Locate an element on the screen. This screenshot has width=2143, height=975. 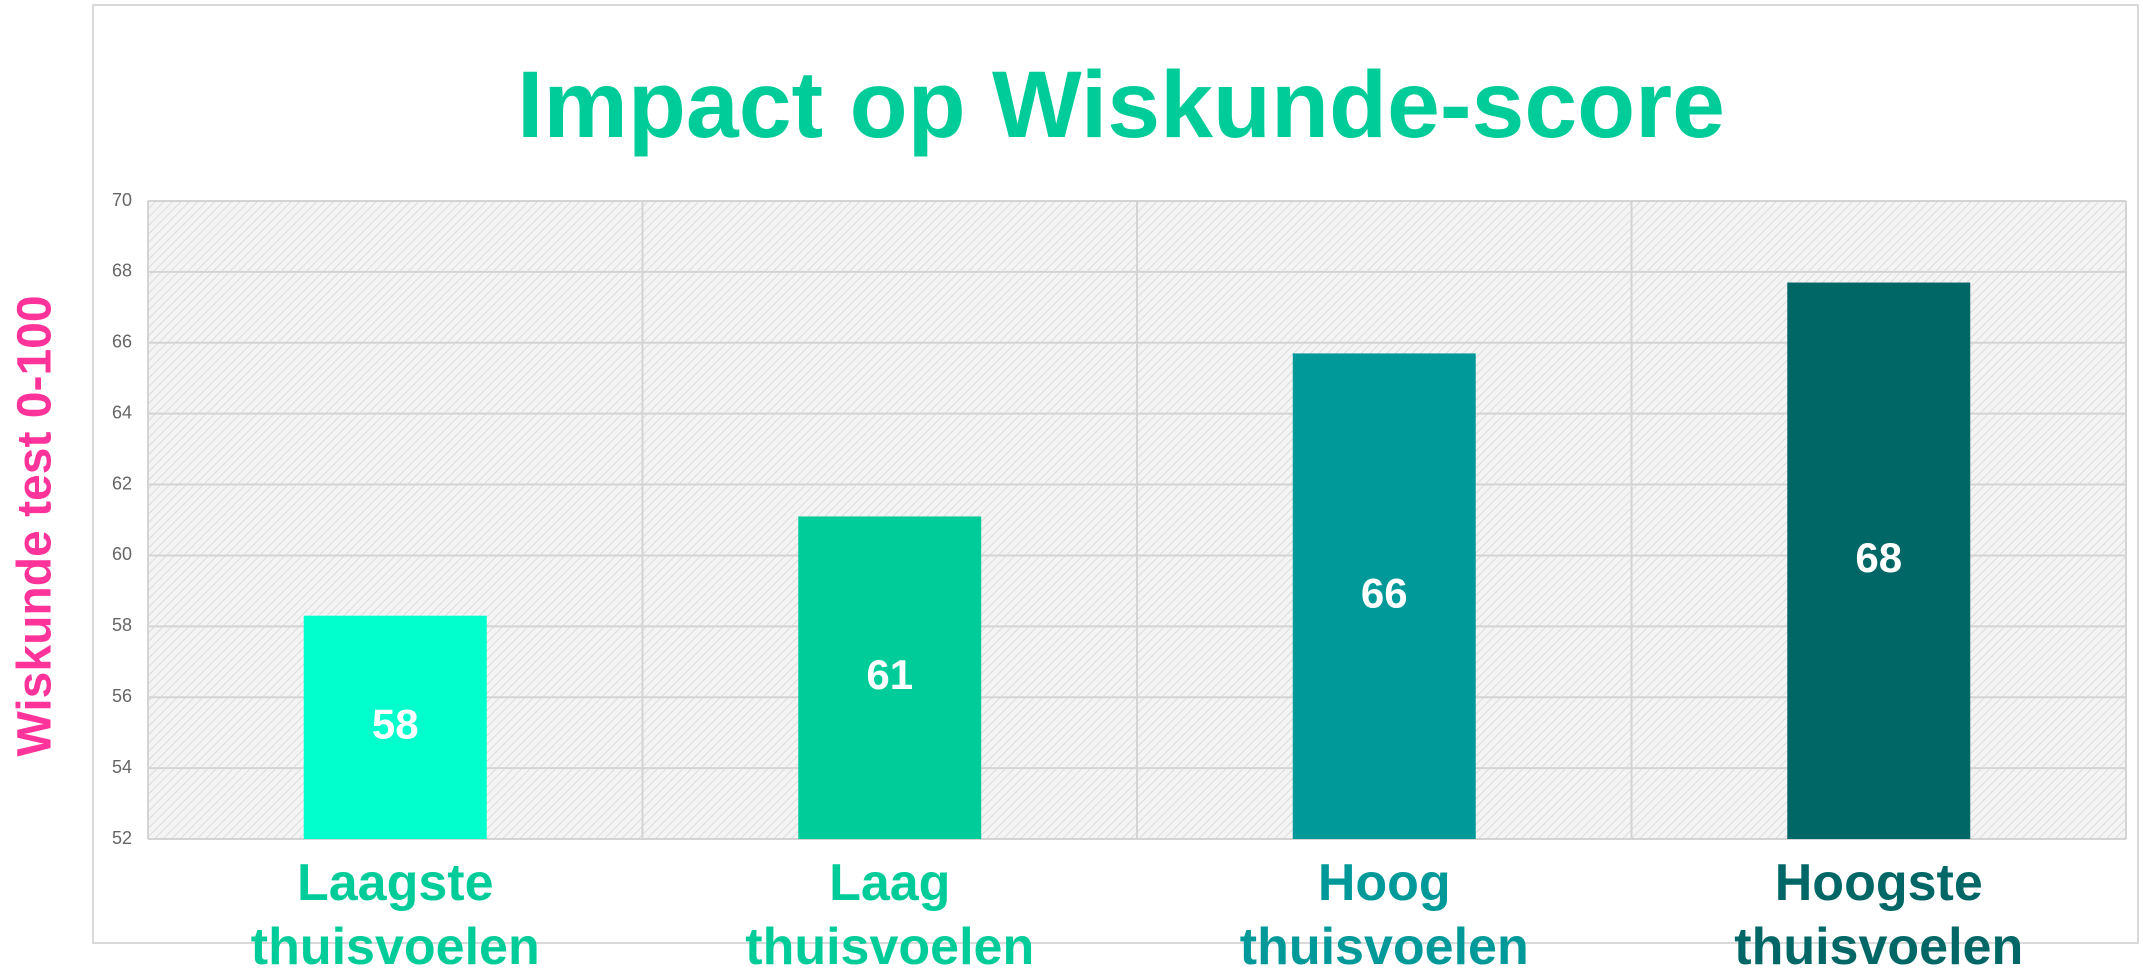
x-tick-label: Hoog thuisvoelen is located at coordinates (1384, 914).